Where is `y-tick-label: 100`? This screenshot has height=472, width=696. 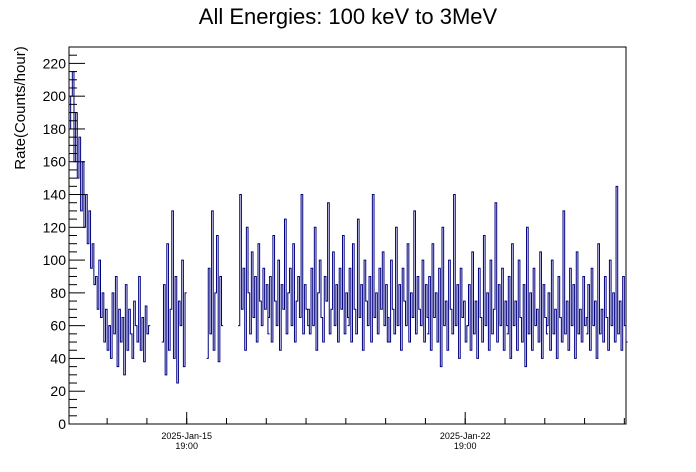 y-tick-label: 100 is located at coordinates (55, 260).